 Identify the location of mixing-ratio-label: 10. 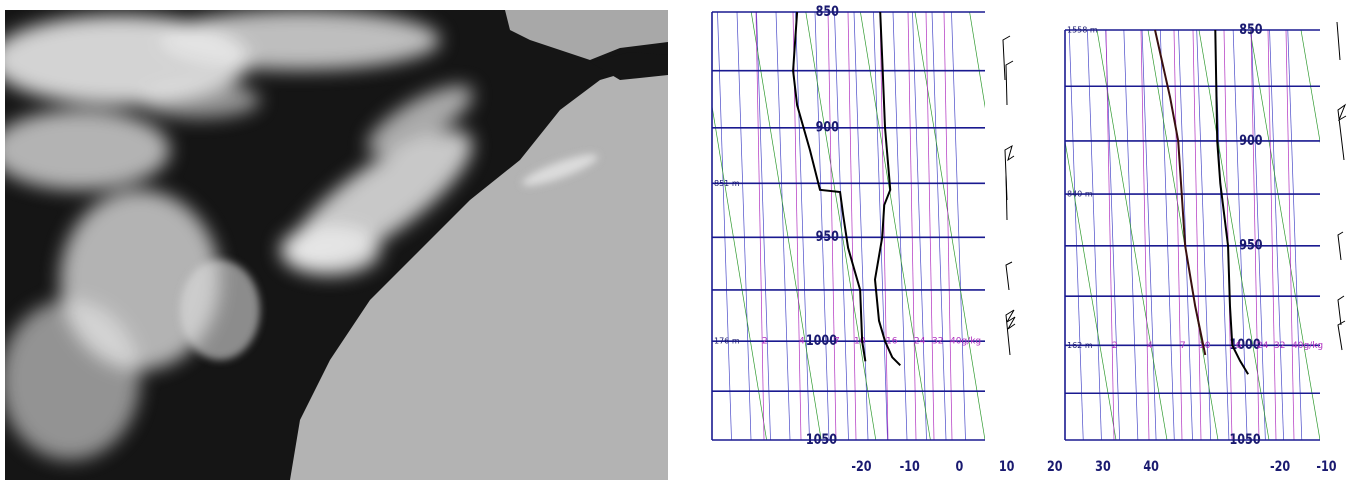
(860, 342).